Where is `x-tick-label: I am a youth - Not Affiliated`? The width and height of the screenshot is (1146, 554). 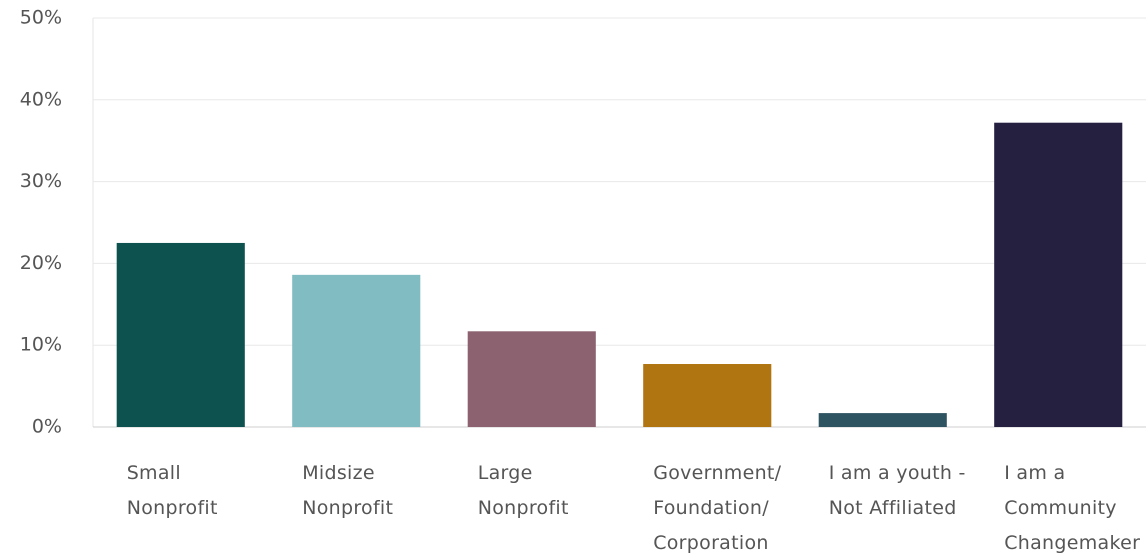 x-tick-label: I am a youth - Not Affiliated is located at coordinates (897, 490).